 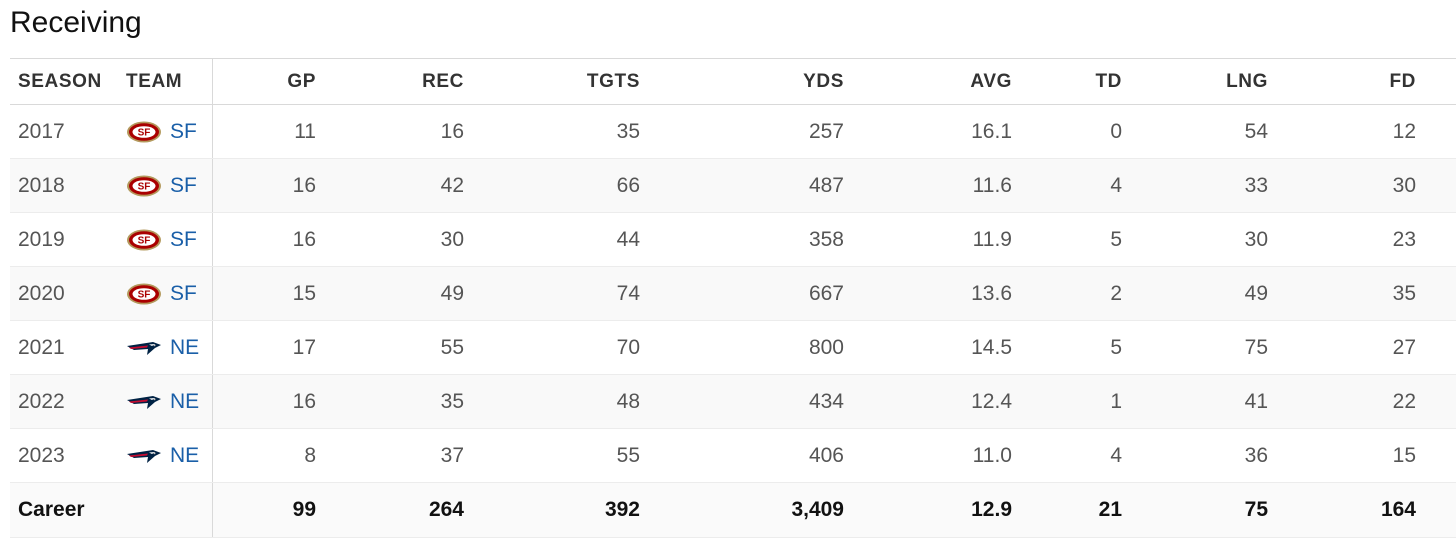 What do you see at coordinates (733, 455) in the screenshot?
I see `table-row: 2023 NE 8 37 55 406 11.0 4 36 15` at bounding box center [733, 455].